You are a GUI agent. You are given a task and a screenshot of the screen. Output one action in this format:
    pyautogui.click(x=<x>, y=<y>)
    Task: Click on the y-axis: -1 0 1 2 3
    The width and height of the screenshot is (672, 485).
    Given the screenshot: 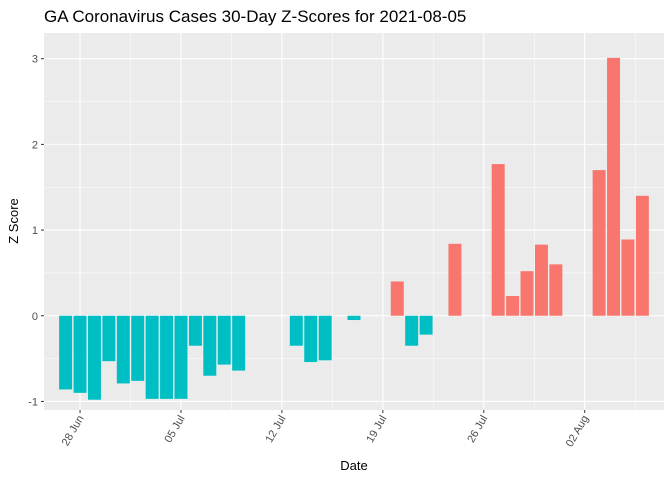 What is the action you would take?
    pyautogui.click(x=36, y=231)
    